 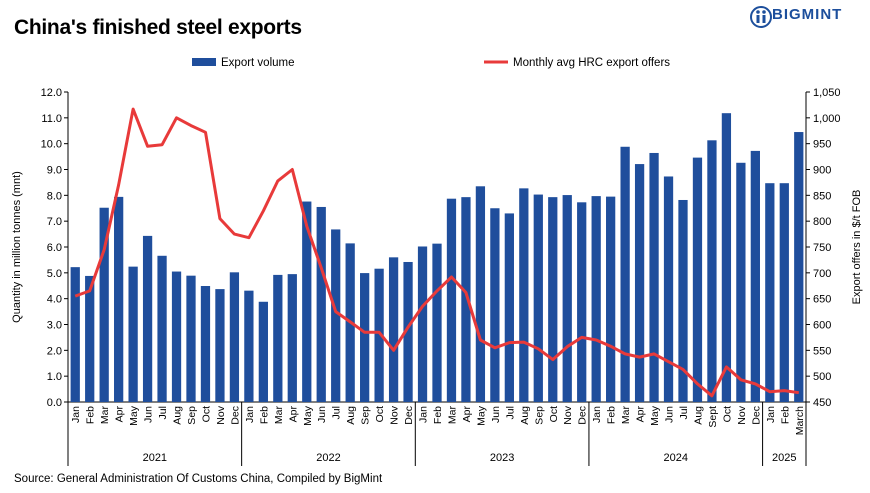 I want to click on year-label: 2024, so click(x=676, y=458).